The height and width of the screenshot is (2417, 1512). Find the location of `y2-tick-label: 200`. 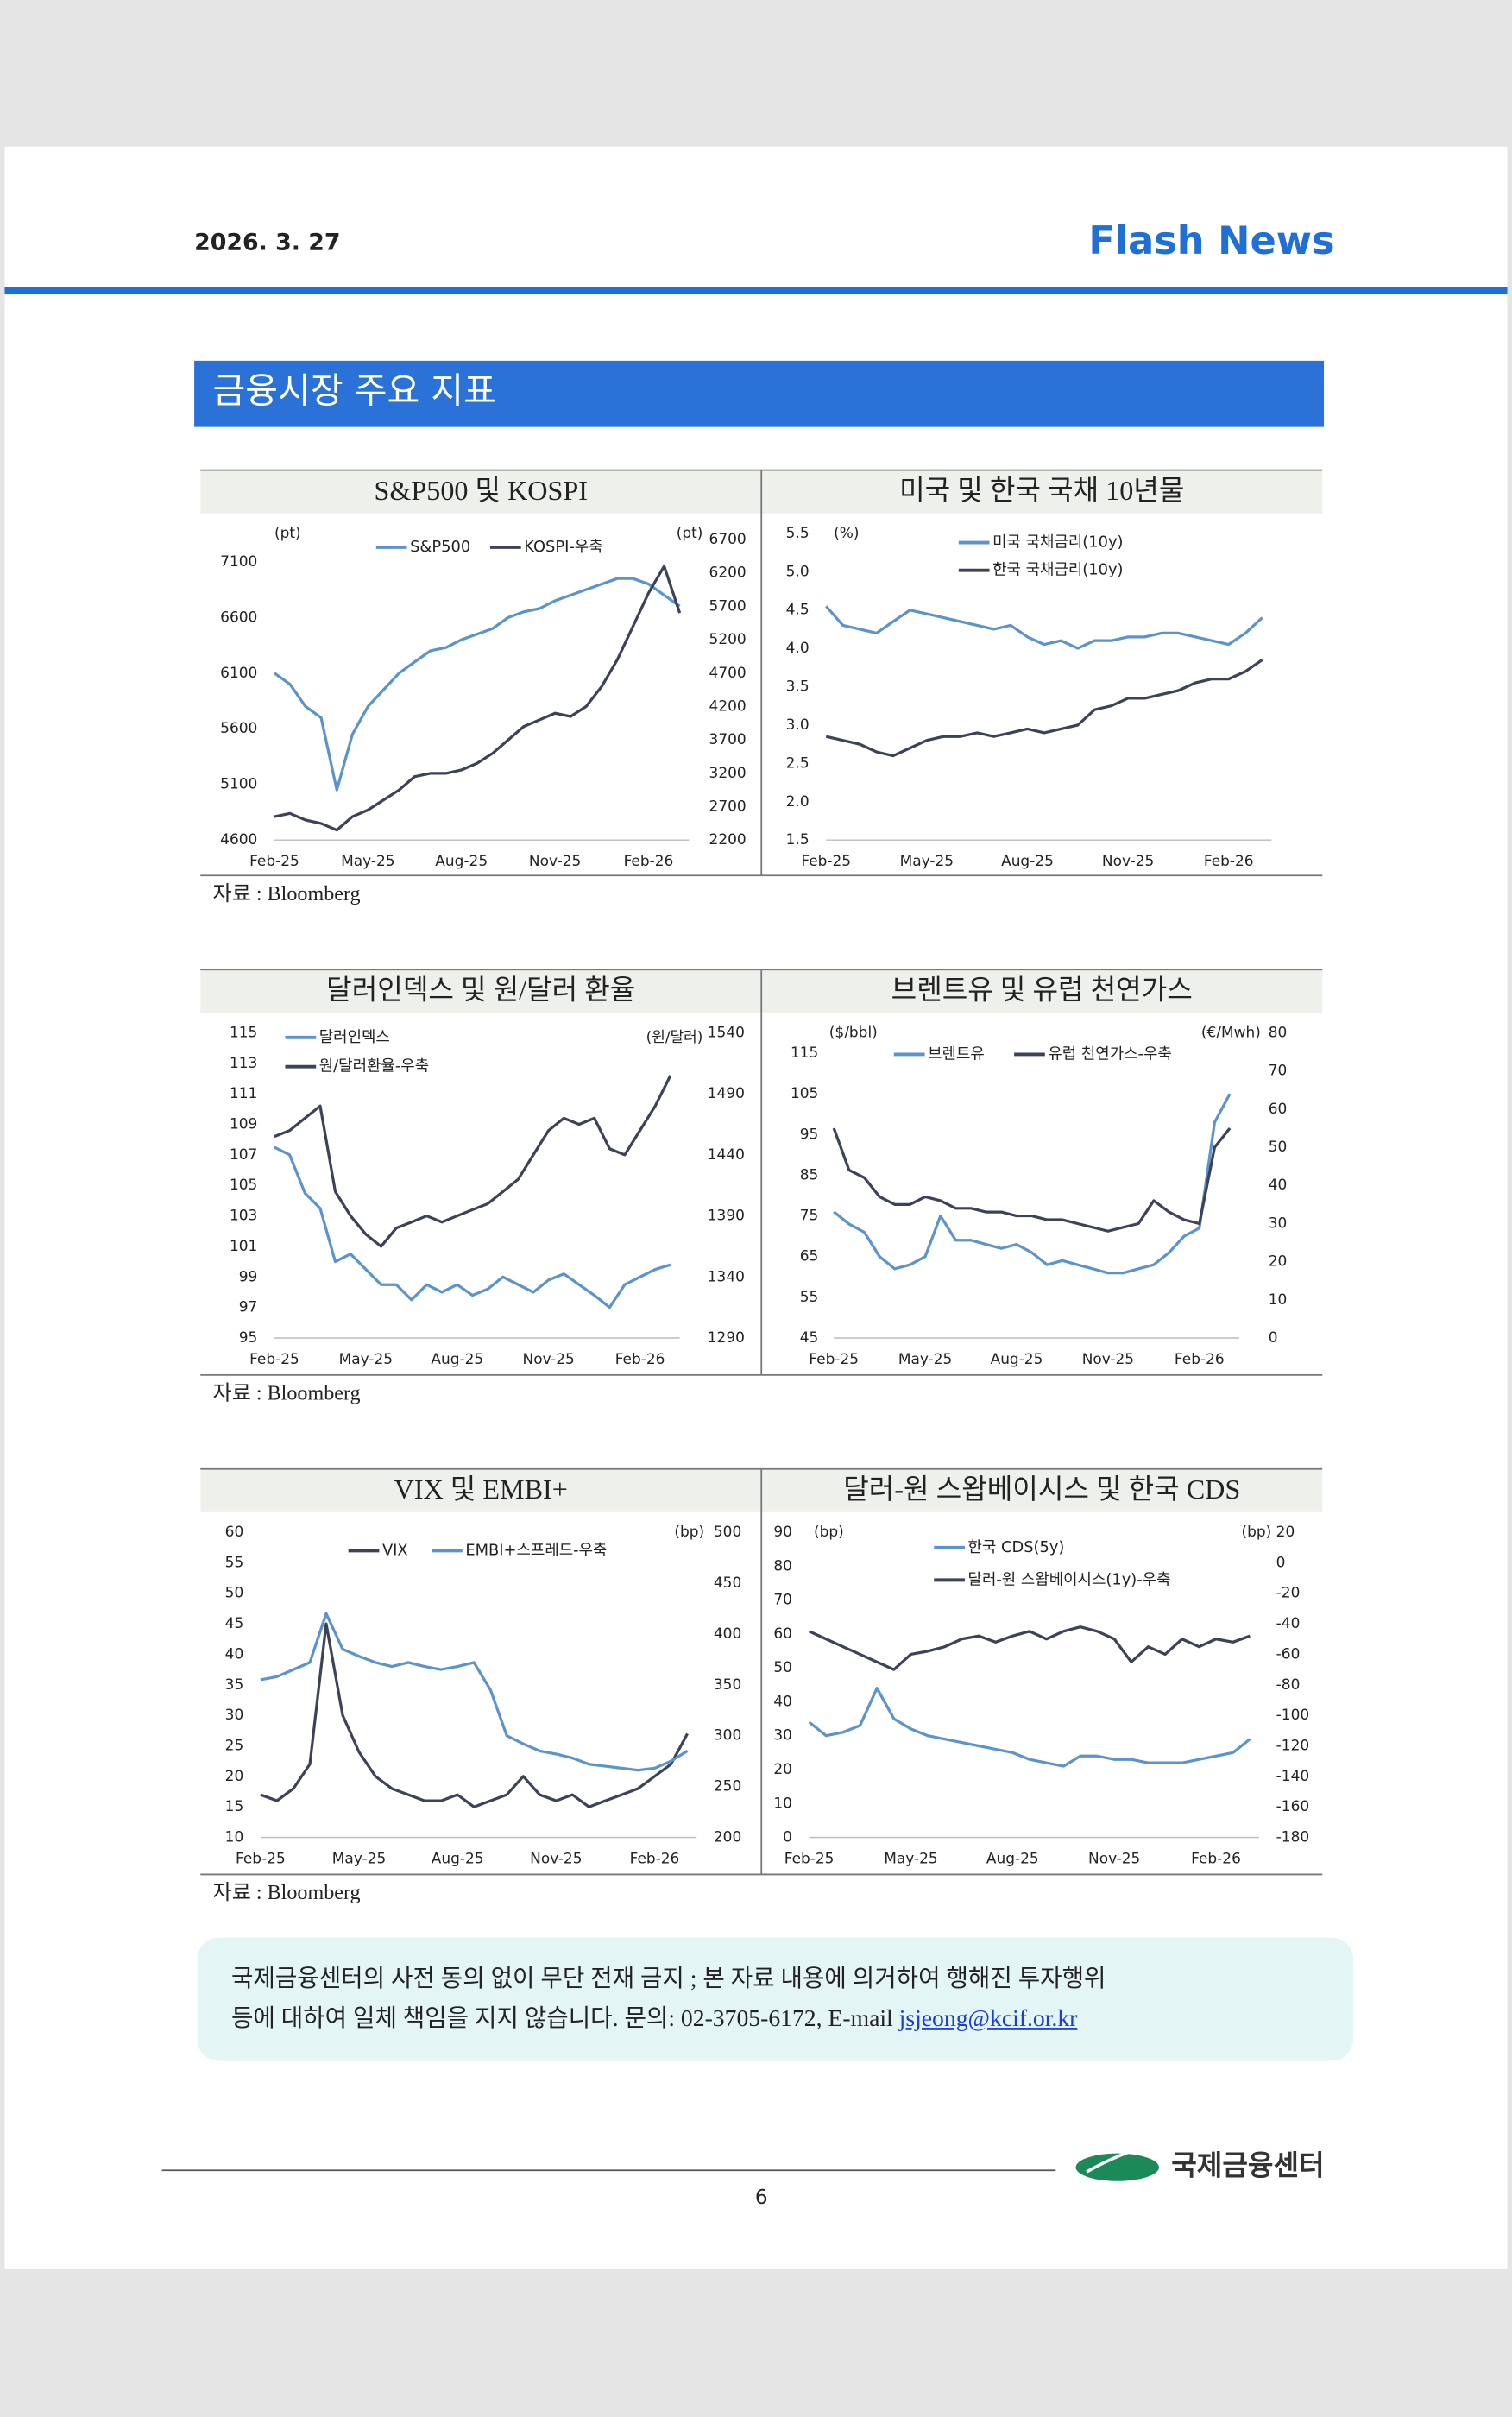

y2-tick-label: 200 is located at coordinates (728, 1837).